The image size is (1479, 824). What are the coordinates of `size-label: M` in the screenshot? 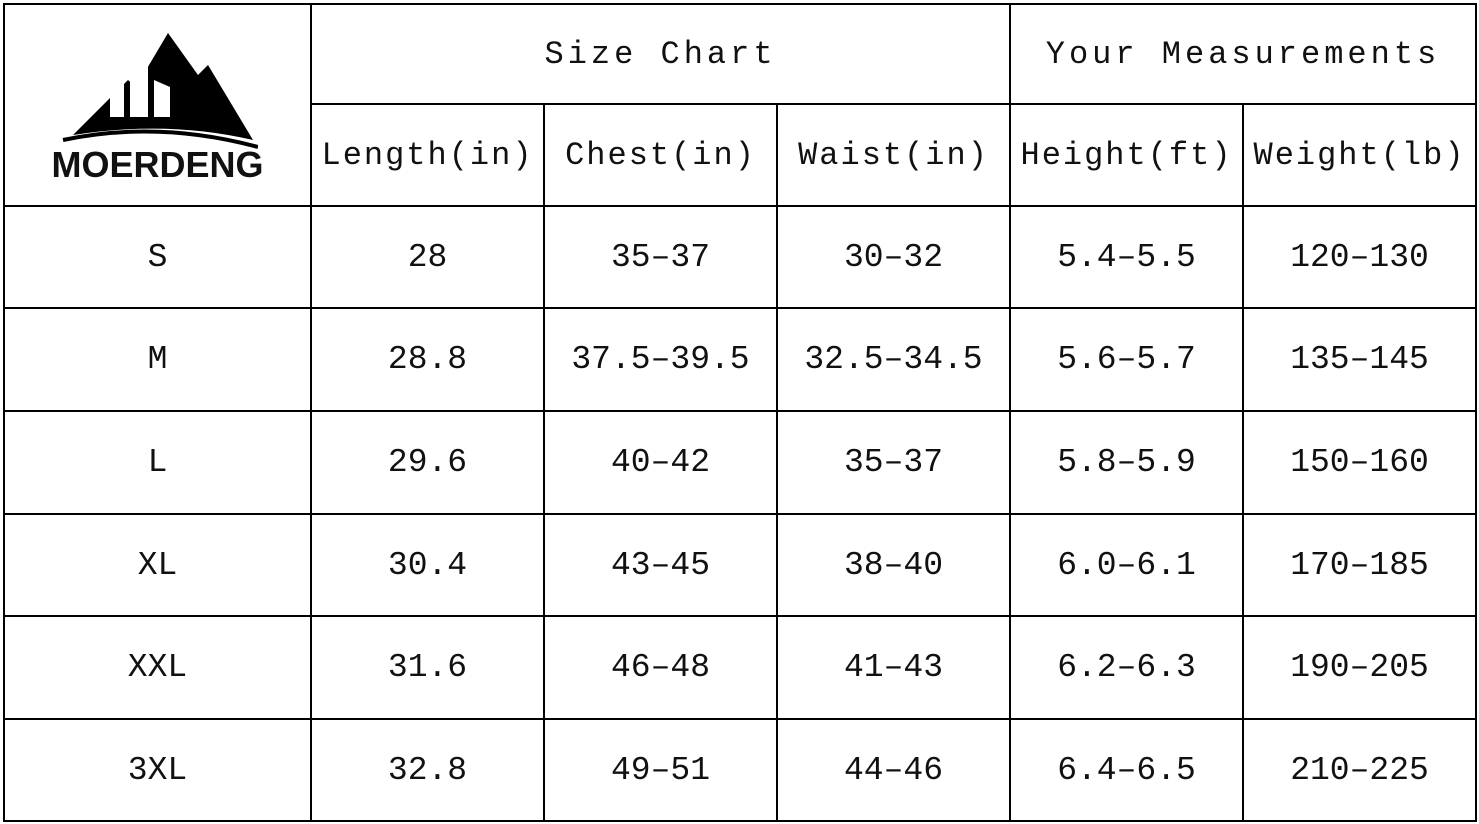 It's located at (157, 359).